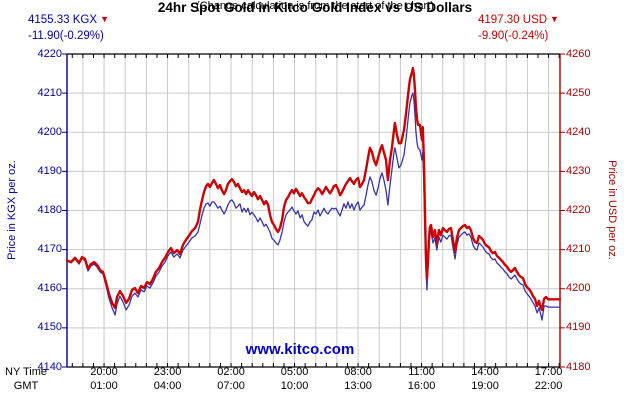 This screenshot has width=630, height=400. Describe the element at coordinates (66, 36) in the screenshot. I see `kgx-change: -11.90(-0.29%)` at that location.